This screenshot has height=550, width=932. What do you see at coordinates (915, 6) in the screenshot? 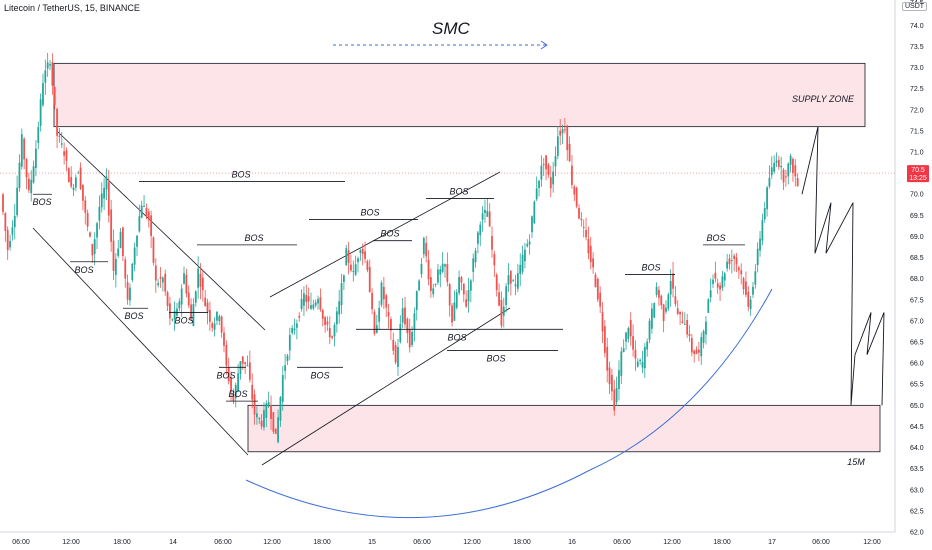
I see `currency-badge: USDT` at bounding box center [915, 6].